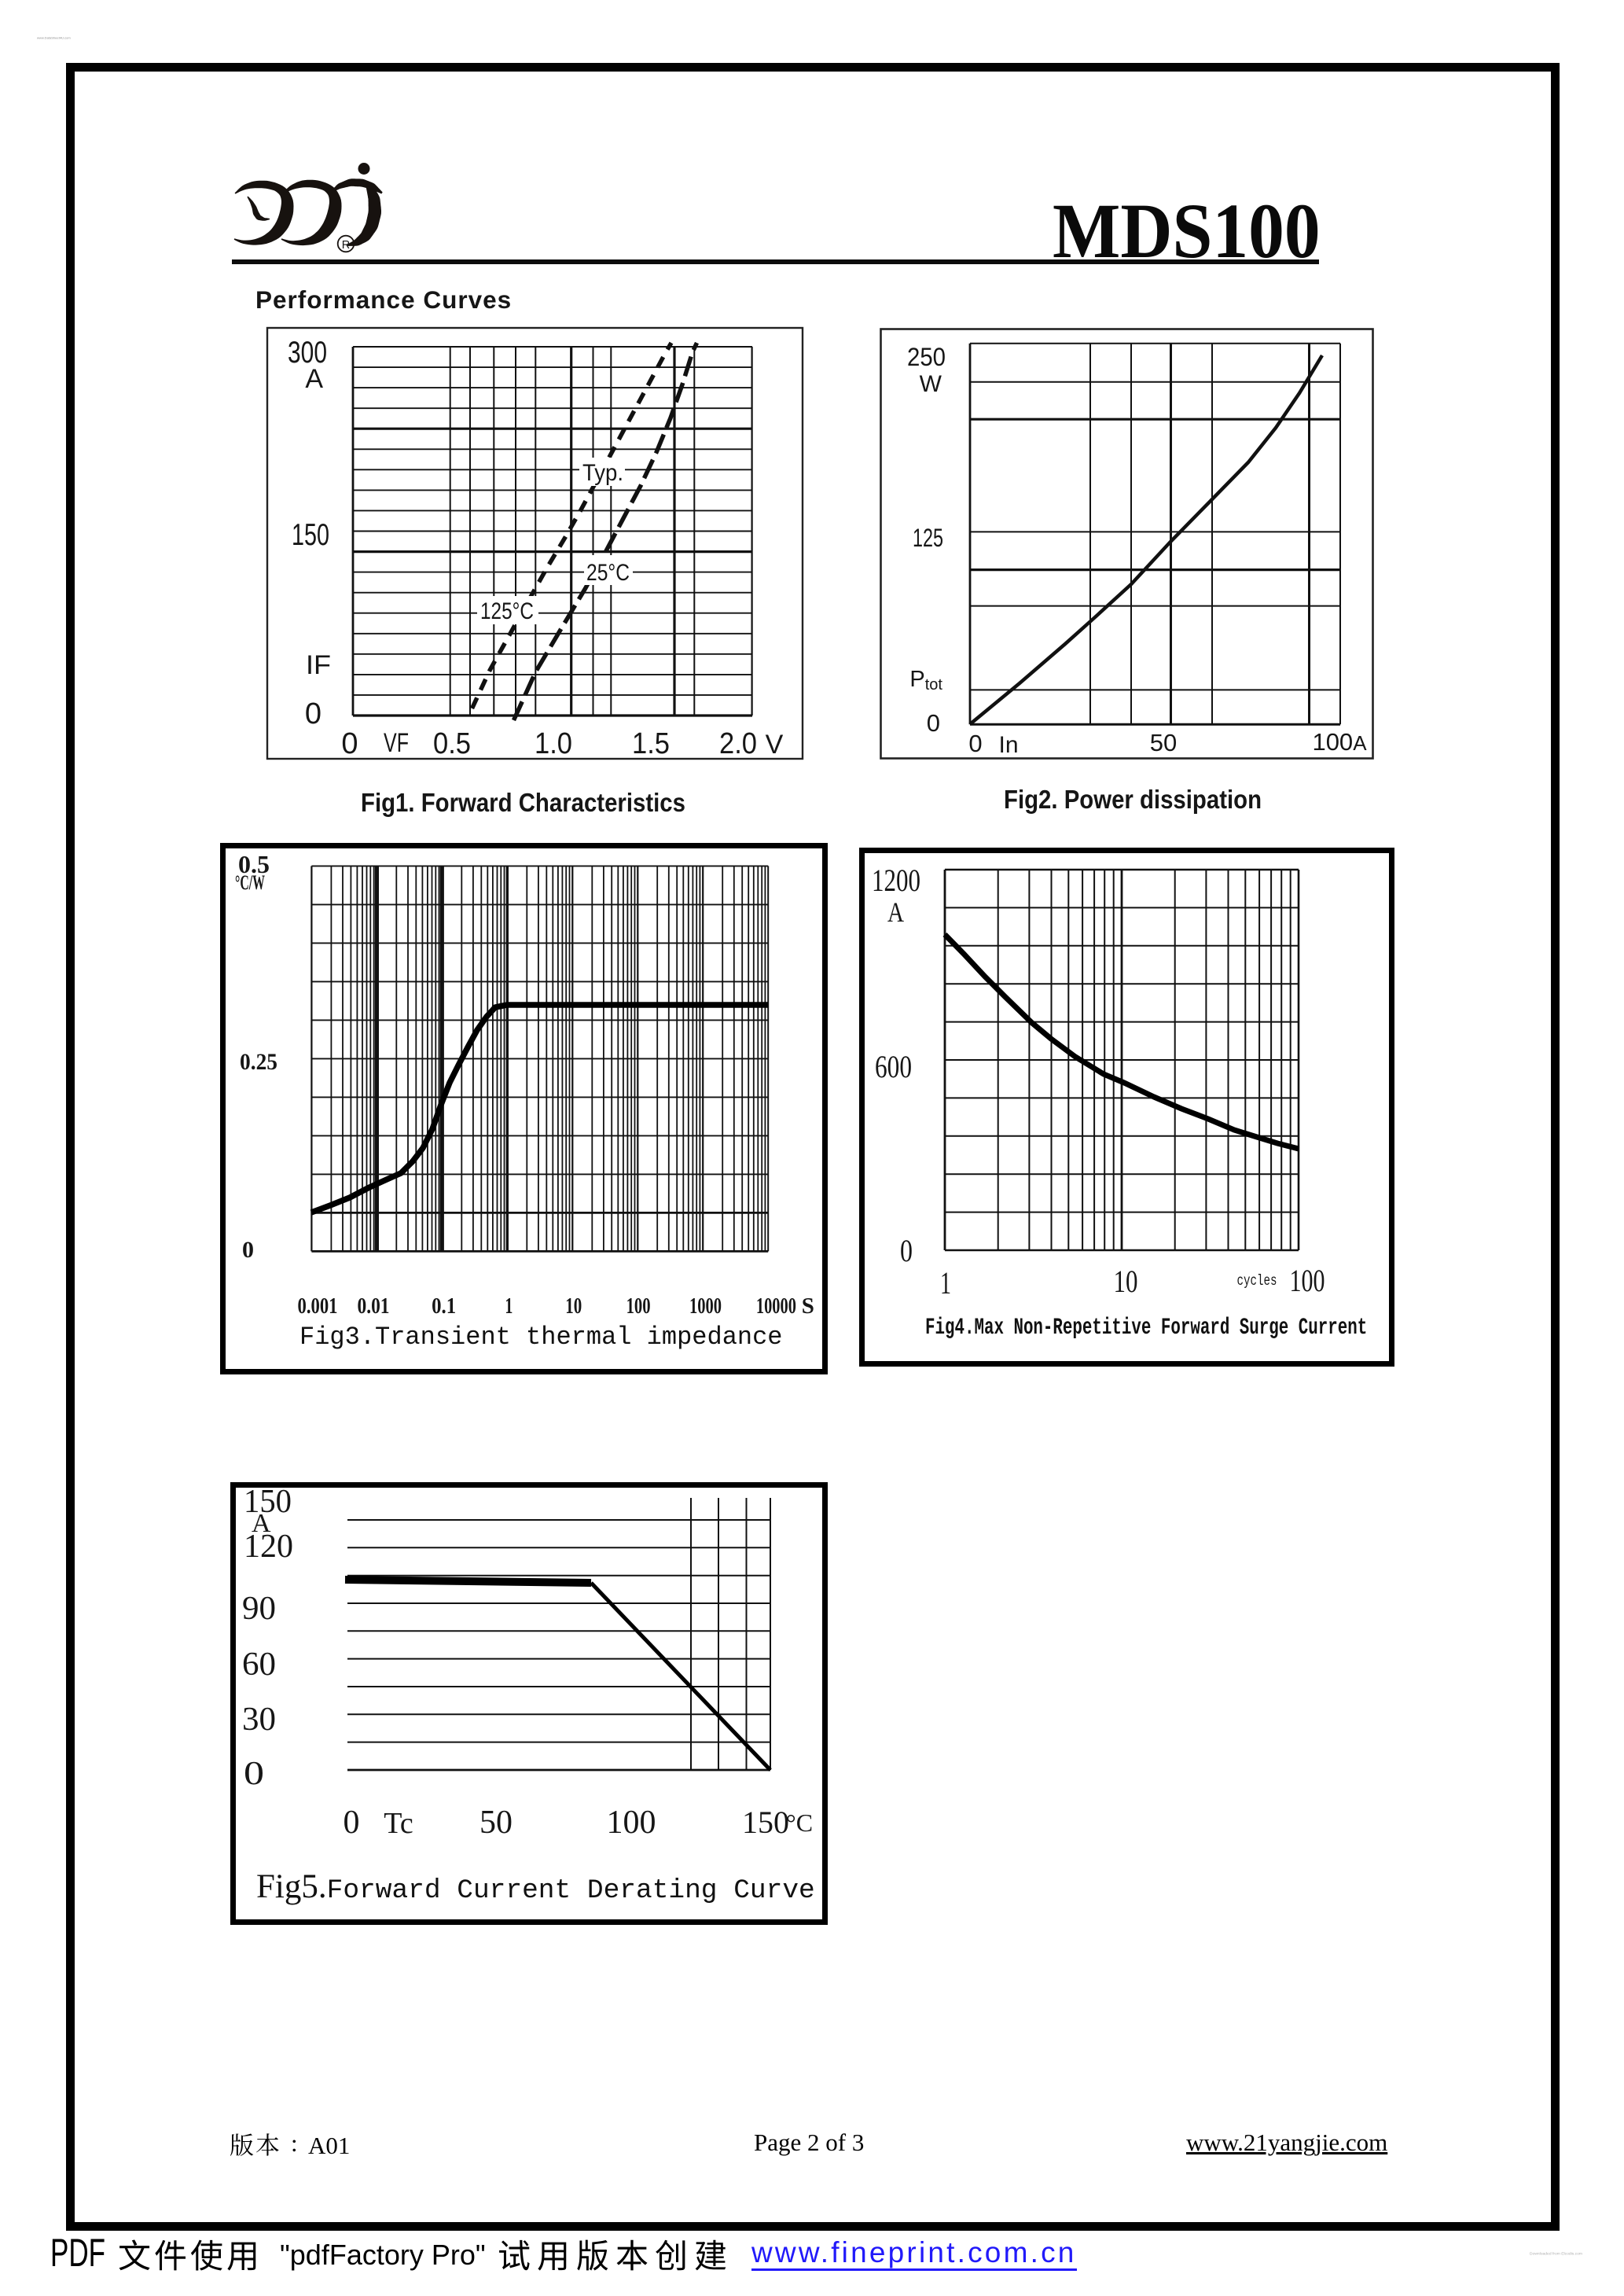 This screenshot has width=1624, height=2296. I want to click on svg-text: 0.01, so click(374, 1306).